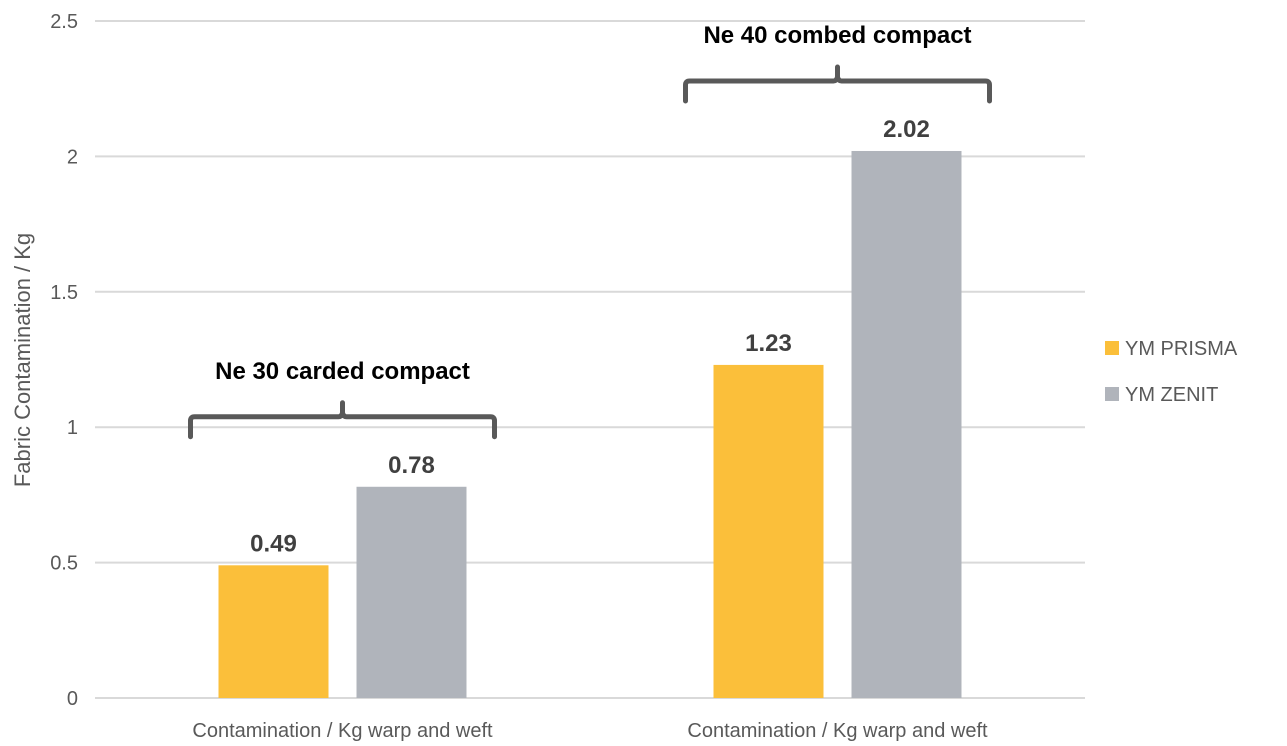  I want to click on legend-label: YM ZENIT, so click(1171, 395).